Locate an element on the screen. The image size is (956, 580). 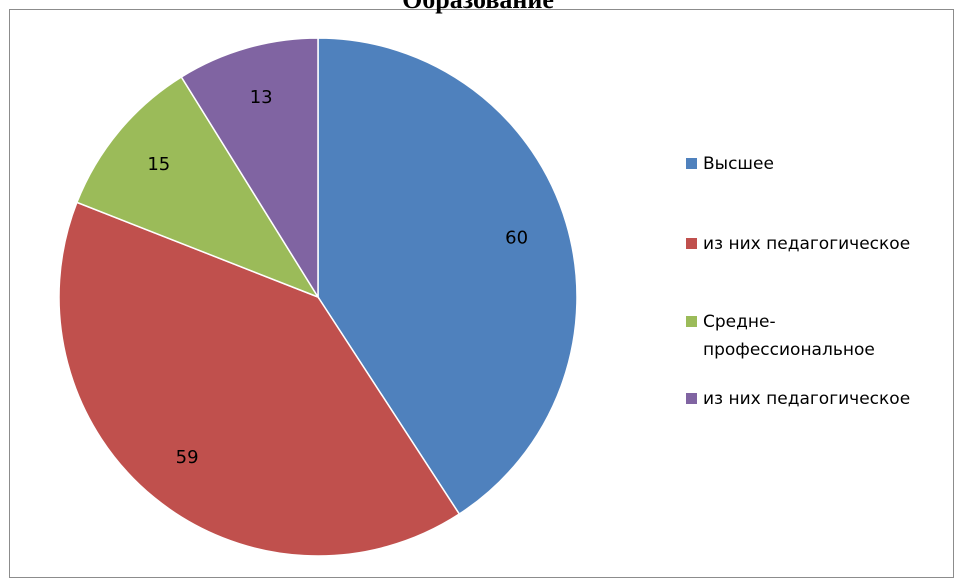
legend-item-pedagogicheskoe-1: из них педагогическое is located at coordinates (814, 244).